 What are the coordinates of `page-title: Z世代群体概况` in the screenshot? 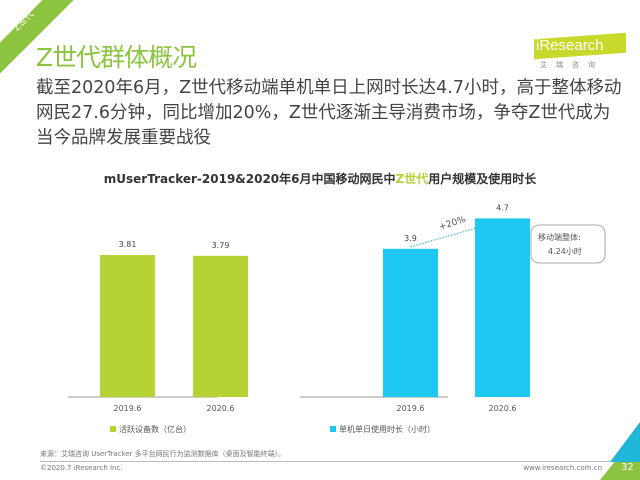 It's located at (116, 57).